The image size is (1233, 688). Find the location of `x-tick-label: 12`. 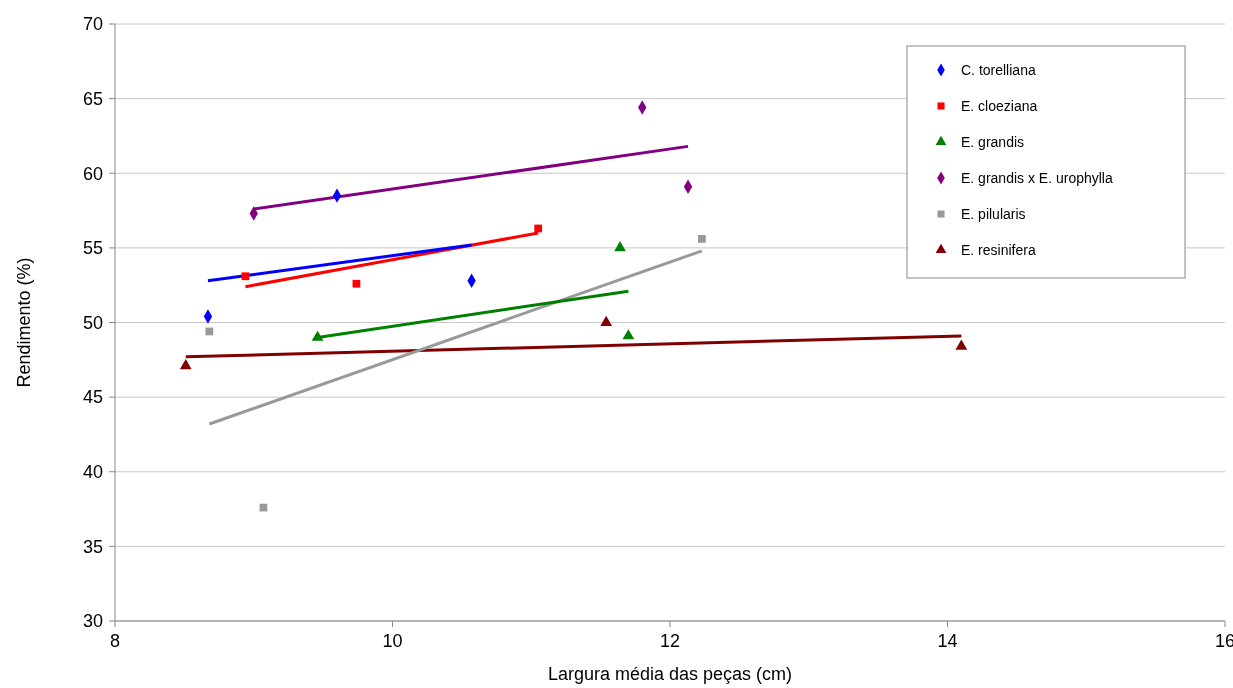

x-tick-label: 12 is located at coordinates (670, 641).